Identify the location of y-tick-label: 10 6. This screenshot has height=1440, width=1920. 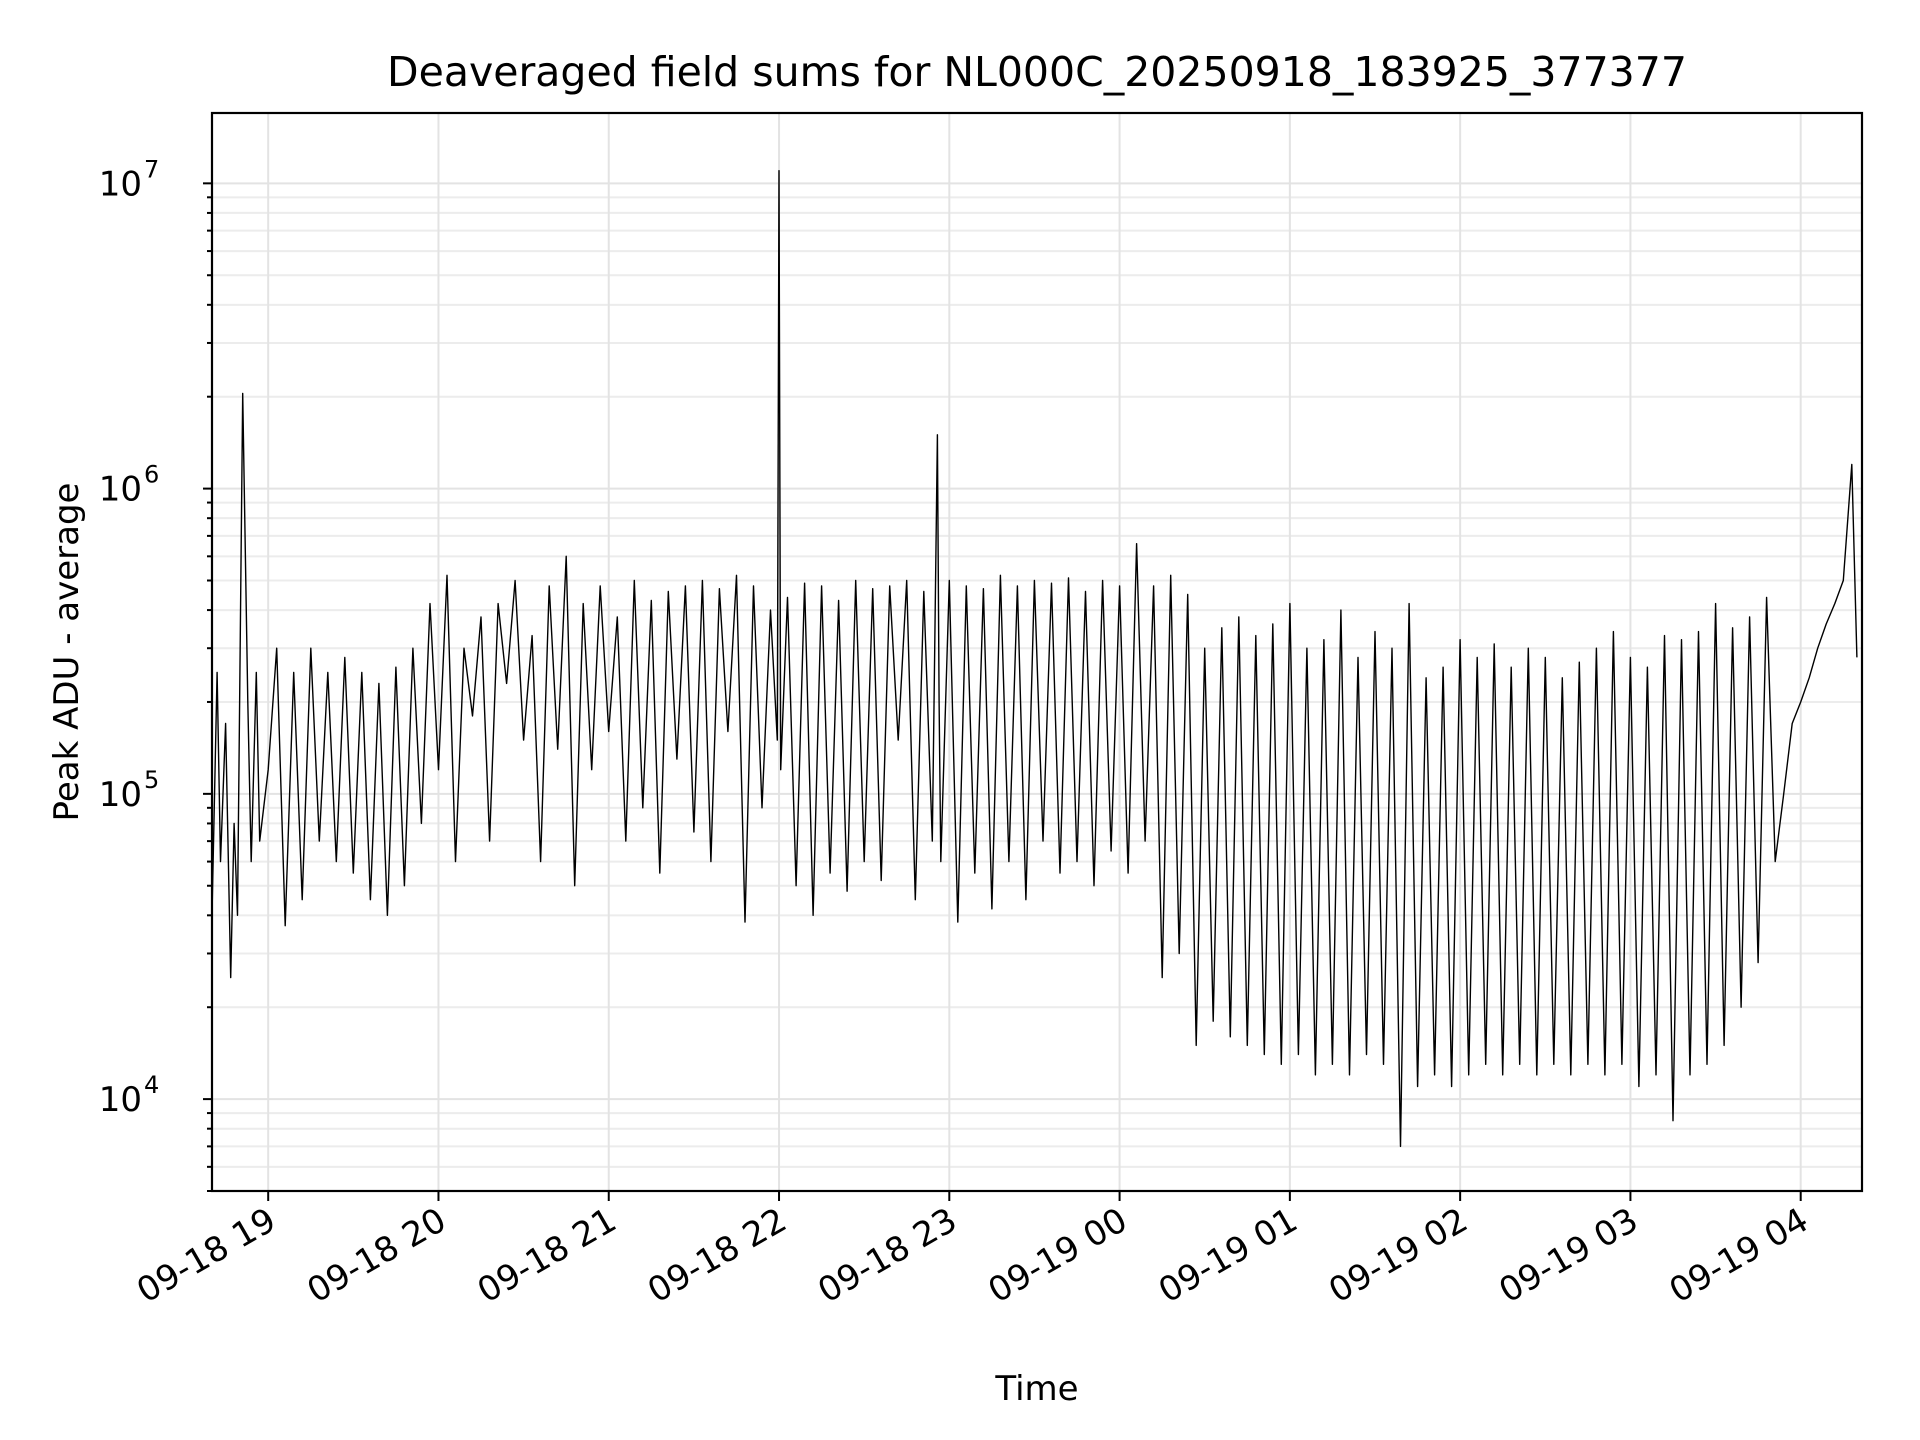
(129, 485).